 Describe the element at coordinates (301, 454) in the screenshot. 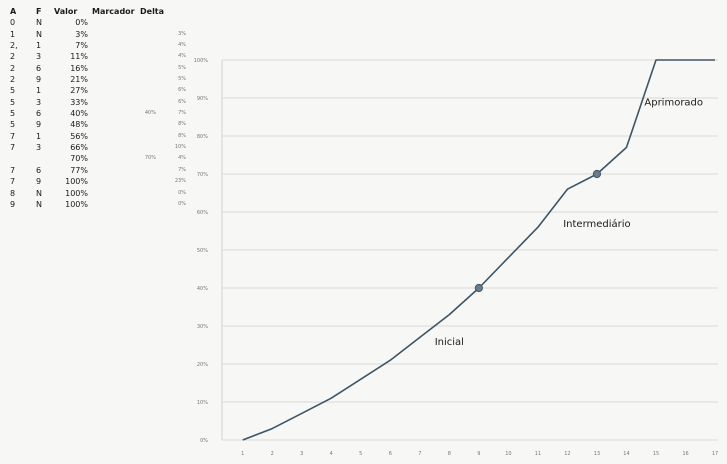

I see `x-tick-label: 3` at that location.